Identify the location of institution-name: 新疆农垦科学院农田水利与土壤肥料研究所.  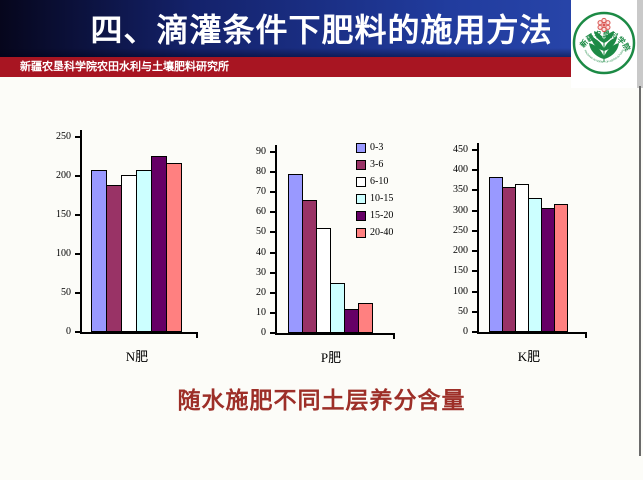
(124, 67).